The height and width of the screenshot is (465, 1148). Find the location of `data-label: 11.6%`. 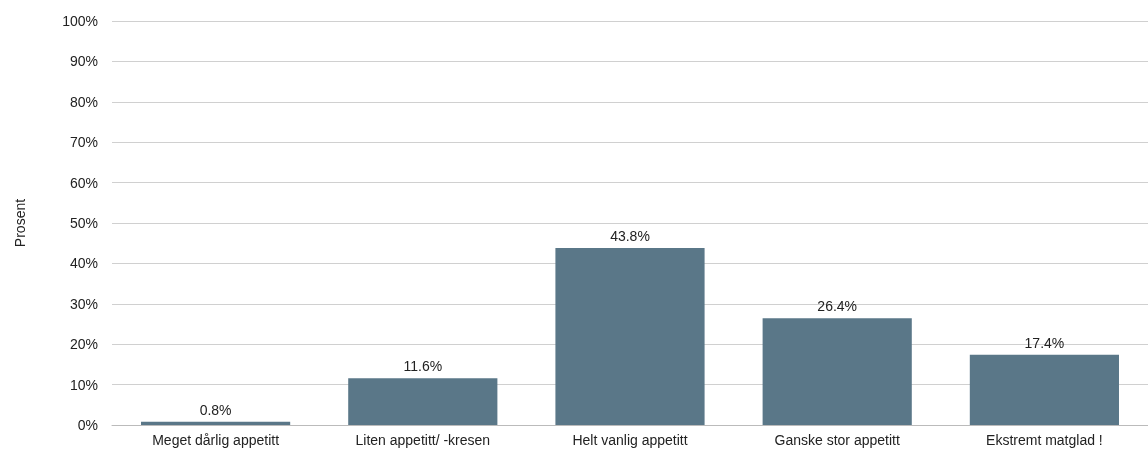

data-label: 11.6% is located at coordinates (423, 366).